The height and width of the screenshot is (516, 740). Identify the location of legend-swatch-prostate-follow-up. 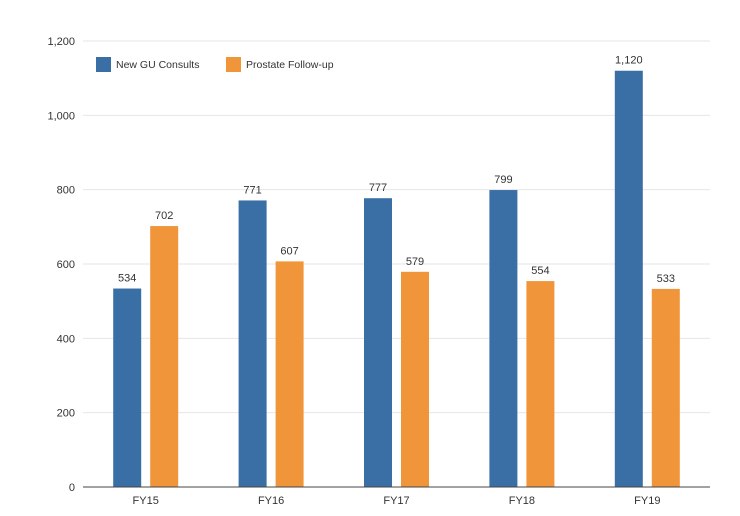
(233, 64).